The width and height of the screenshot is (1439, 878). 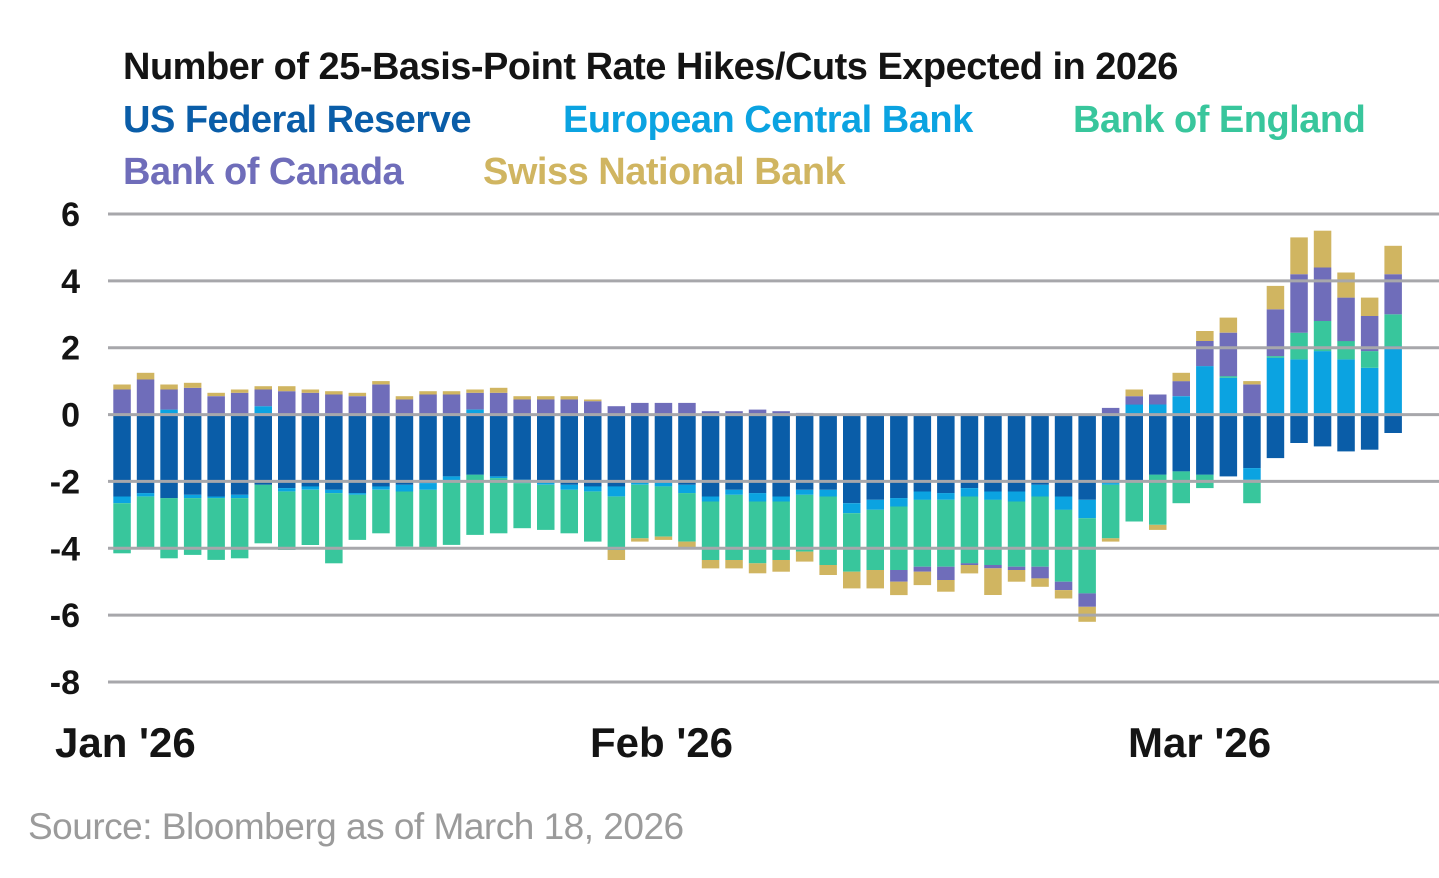 What do you see at coordinates (70, 215) in the screenshot?
I see `y-tick-label: 6` at bounding box center [70, 215].